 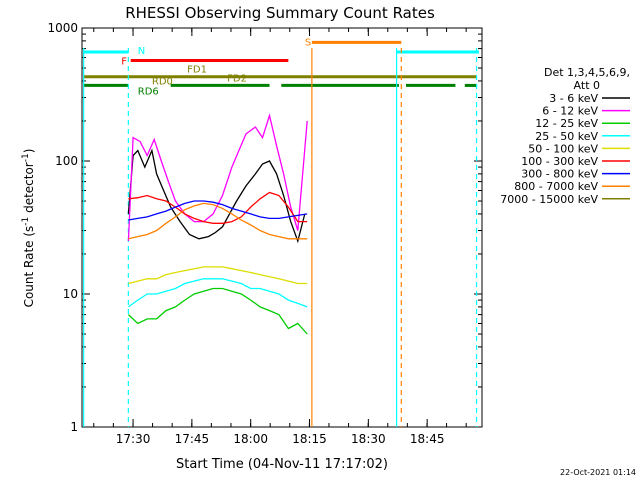 I want to click on x-tick-label: 18:30, so click(x=368, y=439).